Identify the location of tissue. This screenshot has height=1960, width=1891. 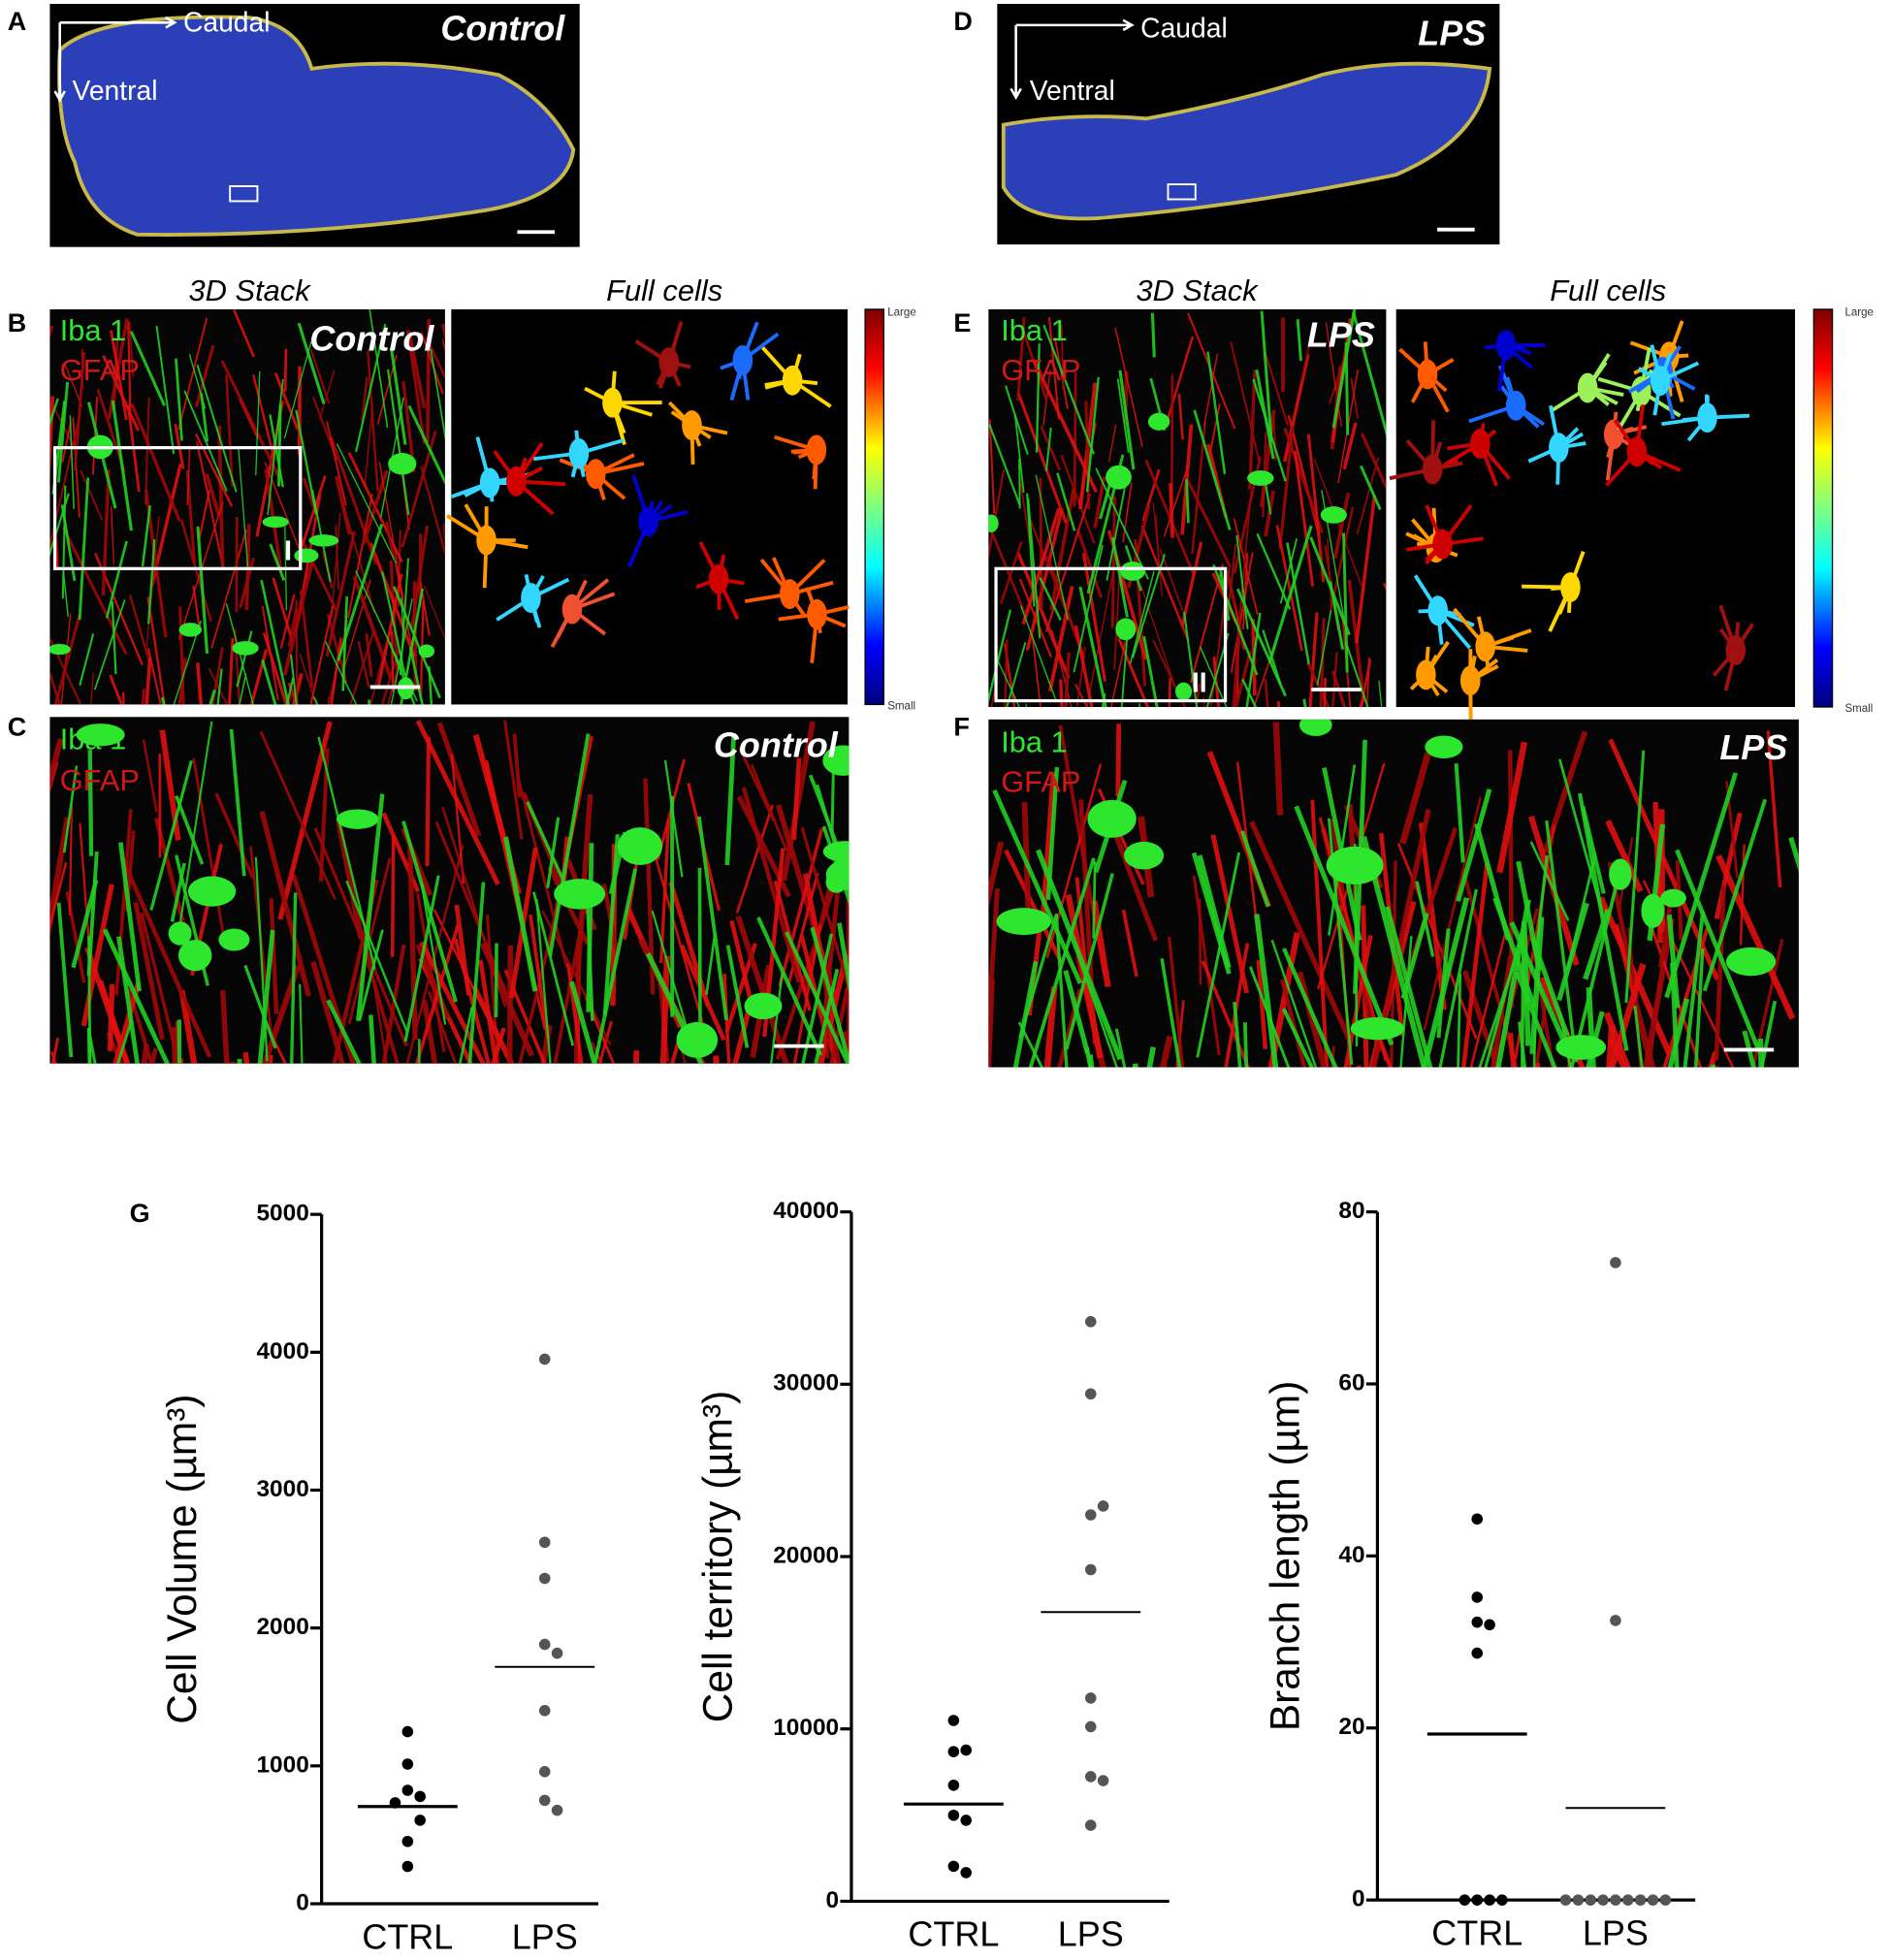
(1247, 141).